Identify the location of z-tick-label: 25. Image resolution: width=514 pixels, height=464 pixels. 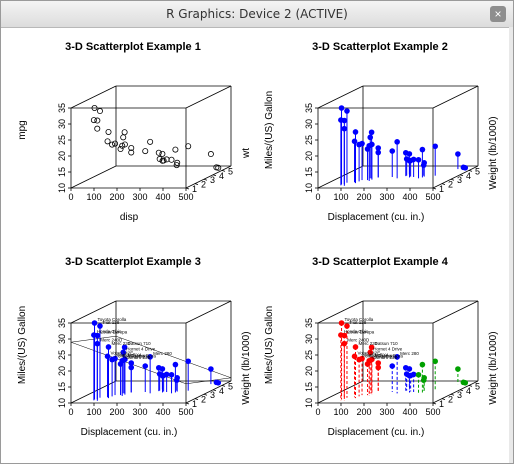
(309, 140).